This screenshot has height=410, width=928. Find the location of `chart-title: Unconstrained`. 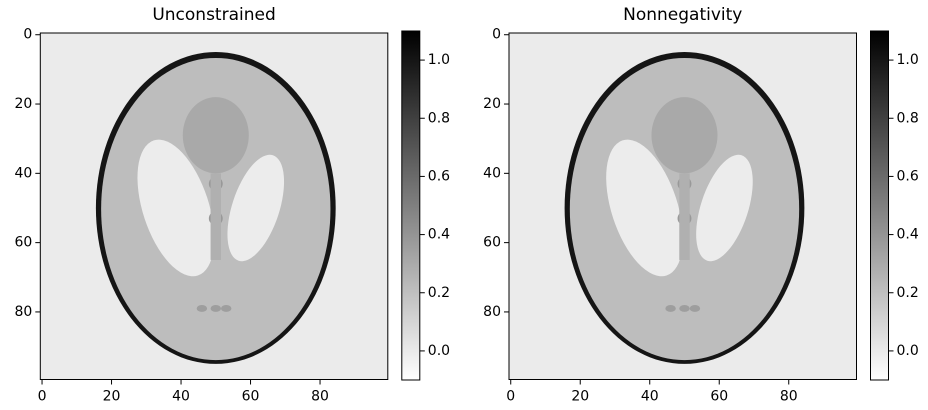

chart-title: Unconstrained is located at coordinates (213, 15).